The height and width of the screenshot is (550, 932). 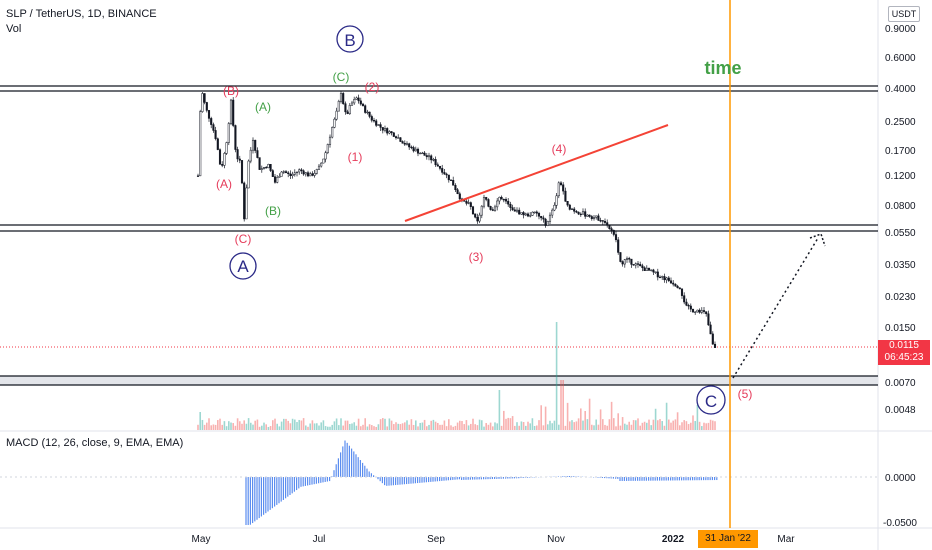 What do you see at coordinates (439, 88) in the screenshot?
I see `resistance-band` at bounding box center [439, 88].